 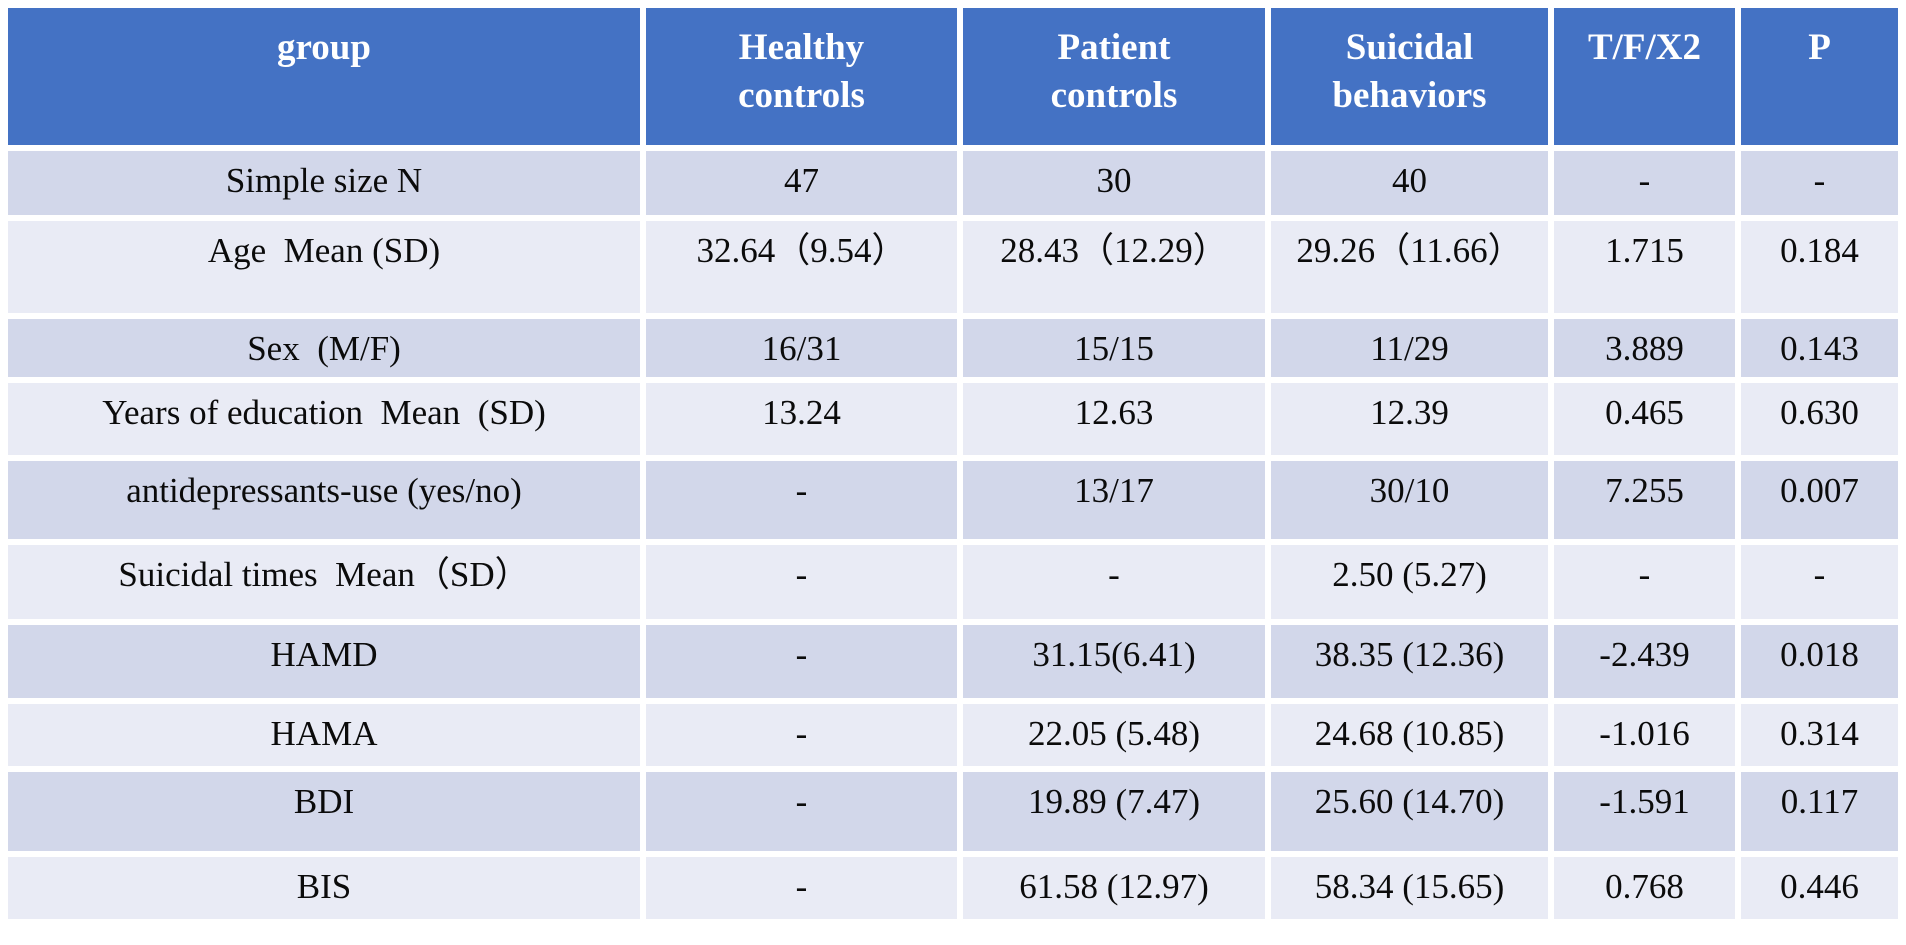 I want to click on table-cell: 12.39, so click(x=1409, y=419).